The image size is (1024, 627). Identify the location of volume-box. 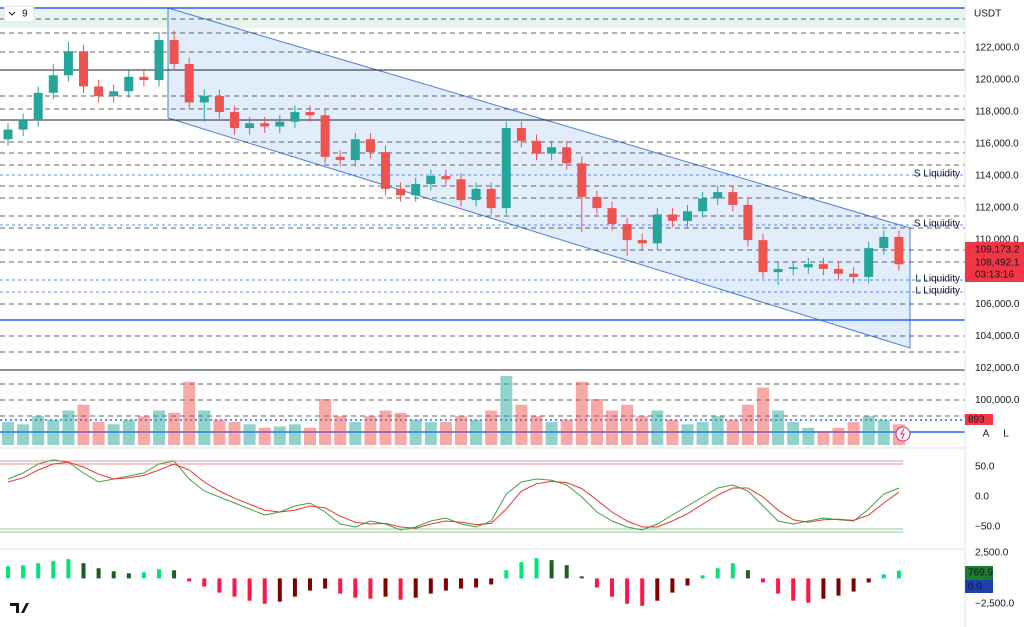
(979, 419).